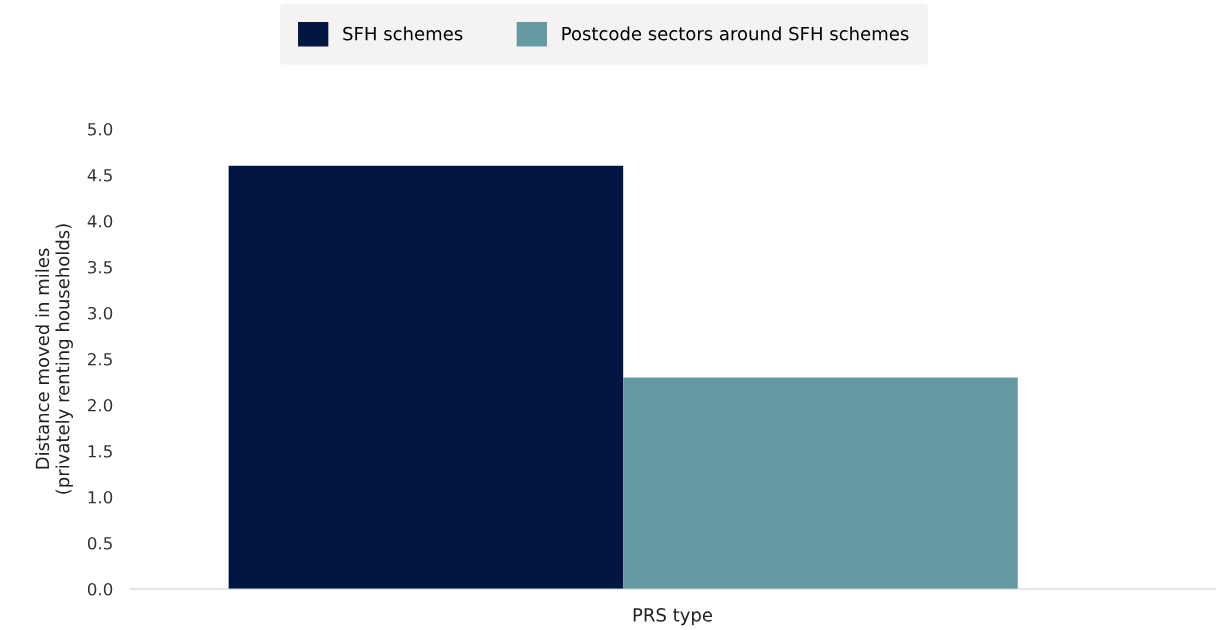 This screenshot has width=1223, height=630. Describe the element at coordinates (99, 543) in the screenshot. I see `y-tick-label: 0.5` at that location.